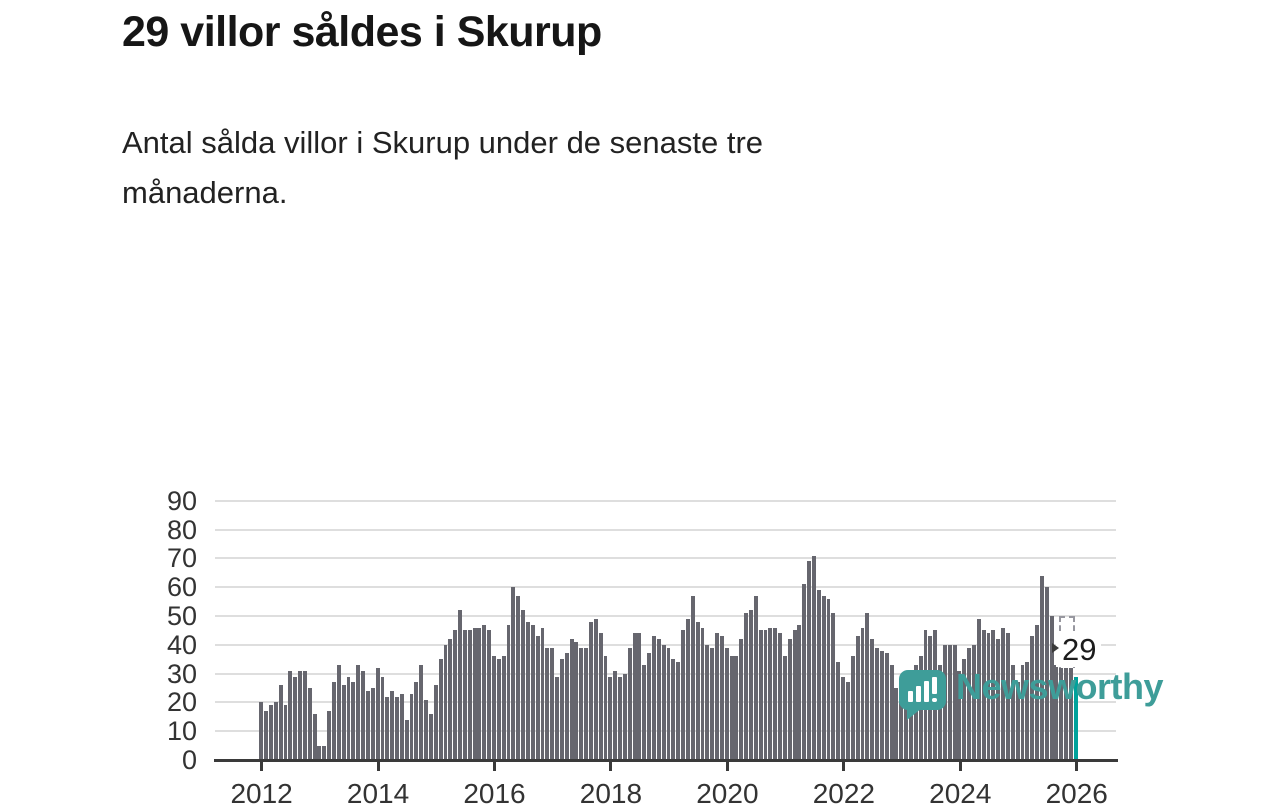 This screenshot has height=810, width=1280. Describe the element at coordinates (494, 793) in the screenshot. I see `x-tick-label: 2016` at that location.